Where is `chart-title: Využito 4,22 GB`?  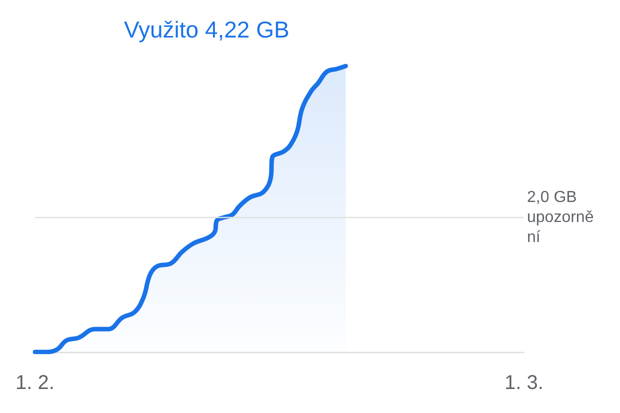
chart-title: Využito 4,22 GB is located at coordinates (207, 29).